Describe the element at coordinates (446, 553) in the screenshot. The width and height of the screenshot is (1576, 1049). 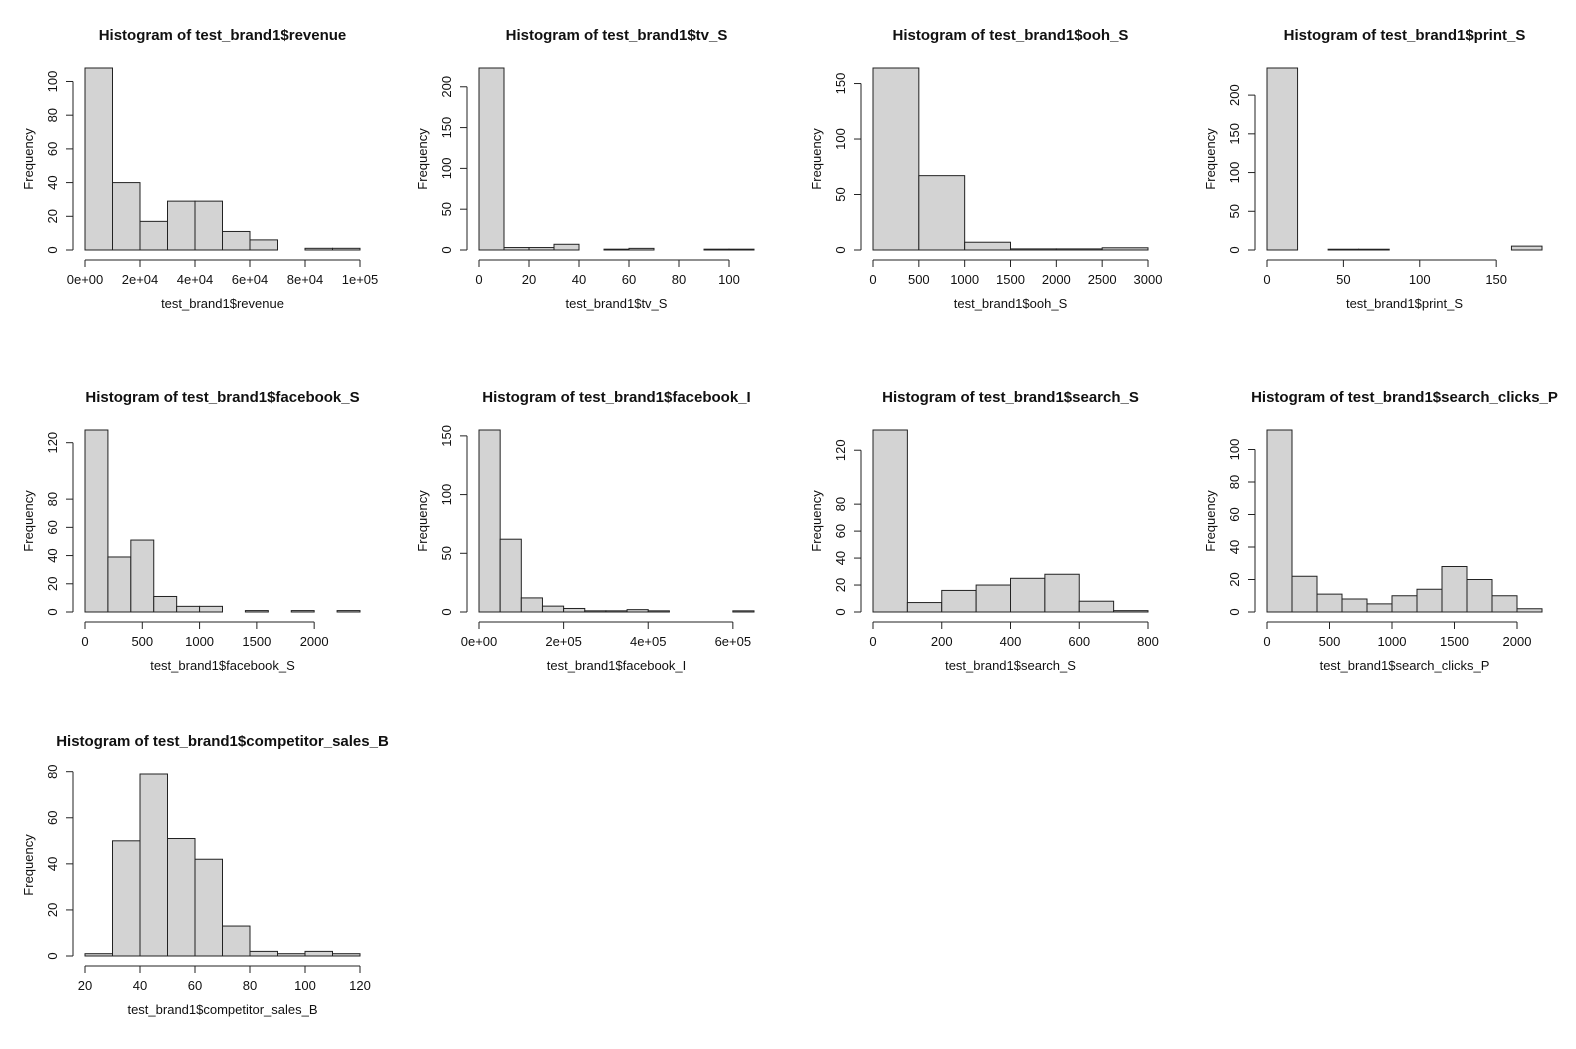
I see `y-tick-label: 50` at that location.